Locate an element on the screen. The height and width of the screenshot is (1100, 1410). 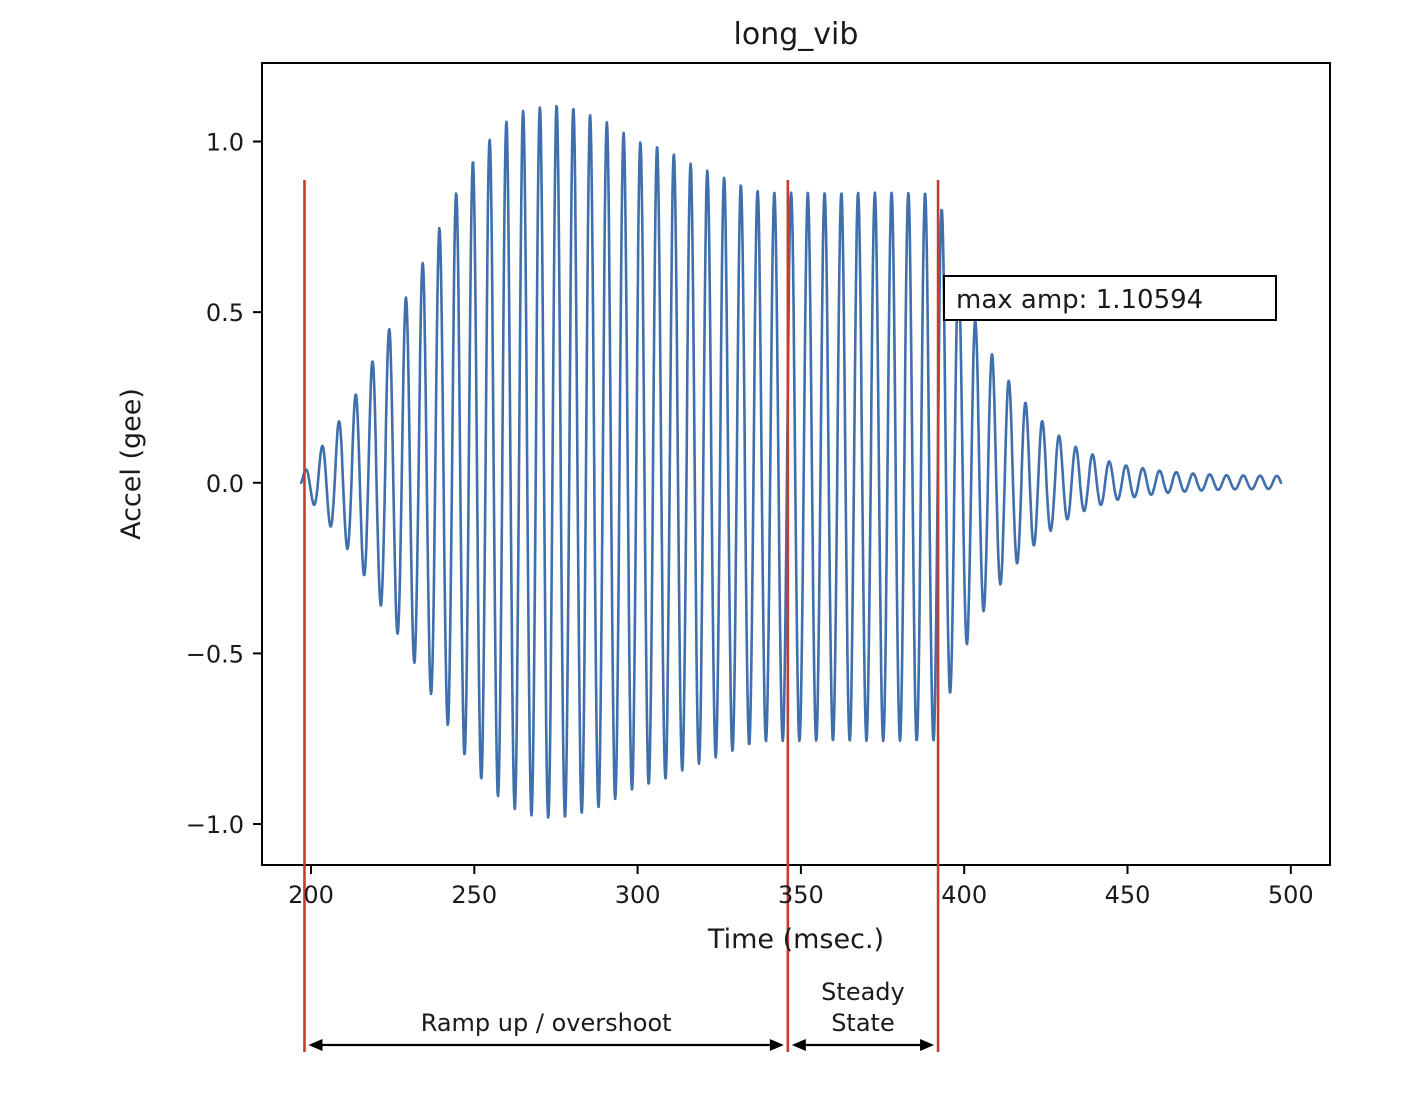
chart-title: long_vib is located at coordinates (796, 34).